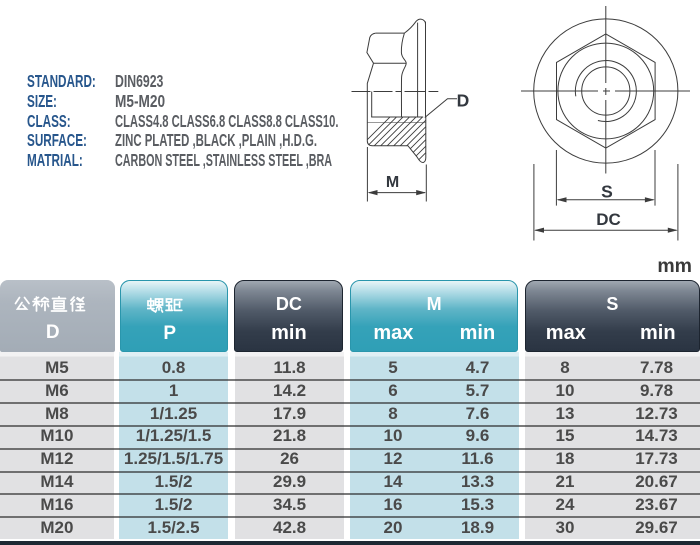 The width and height of the screenshot is (700, 545). Describe the element at coordinates (463, 100) in the screenshot. I see `svg-text: D` at that location.